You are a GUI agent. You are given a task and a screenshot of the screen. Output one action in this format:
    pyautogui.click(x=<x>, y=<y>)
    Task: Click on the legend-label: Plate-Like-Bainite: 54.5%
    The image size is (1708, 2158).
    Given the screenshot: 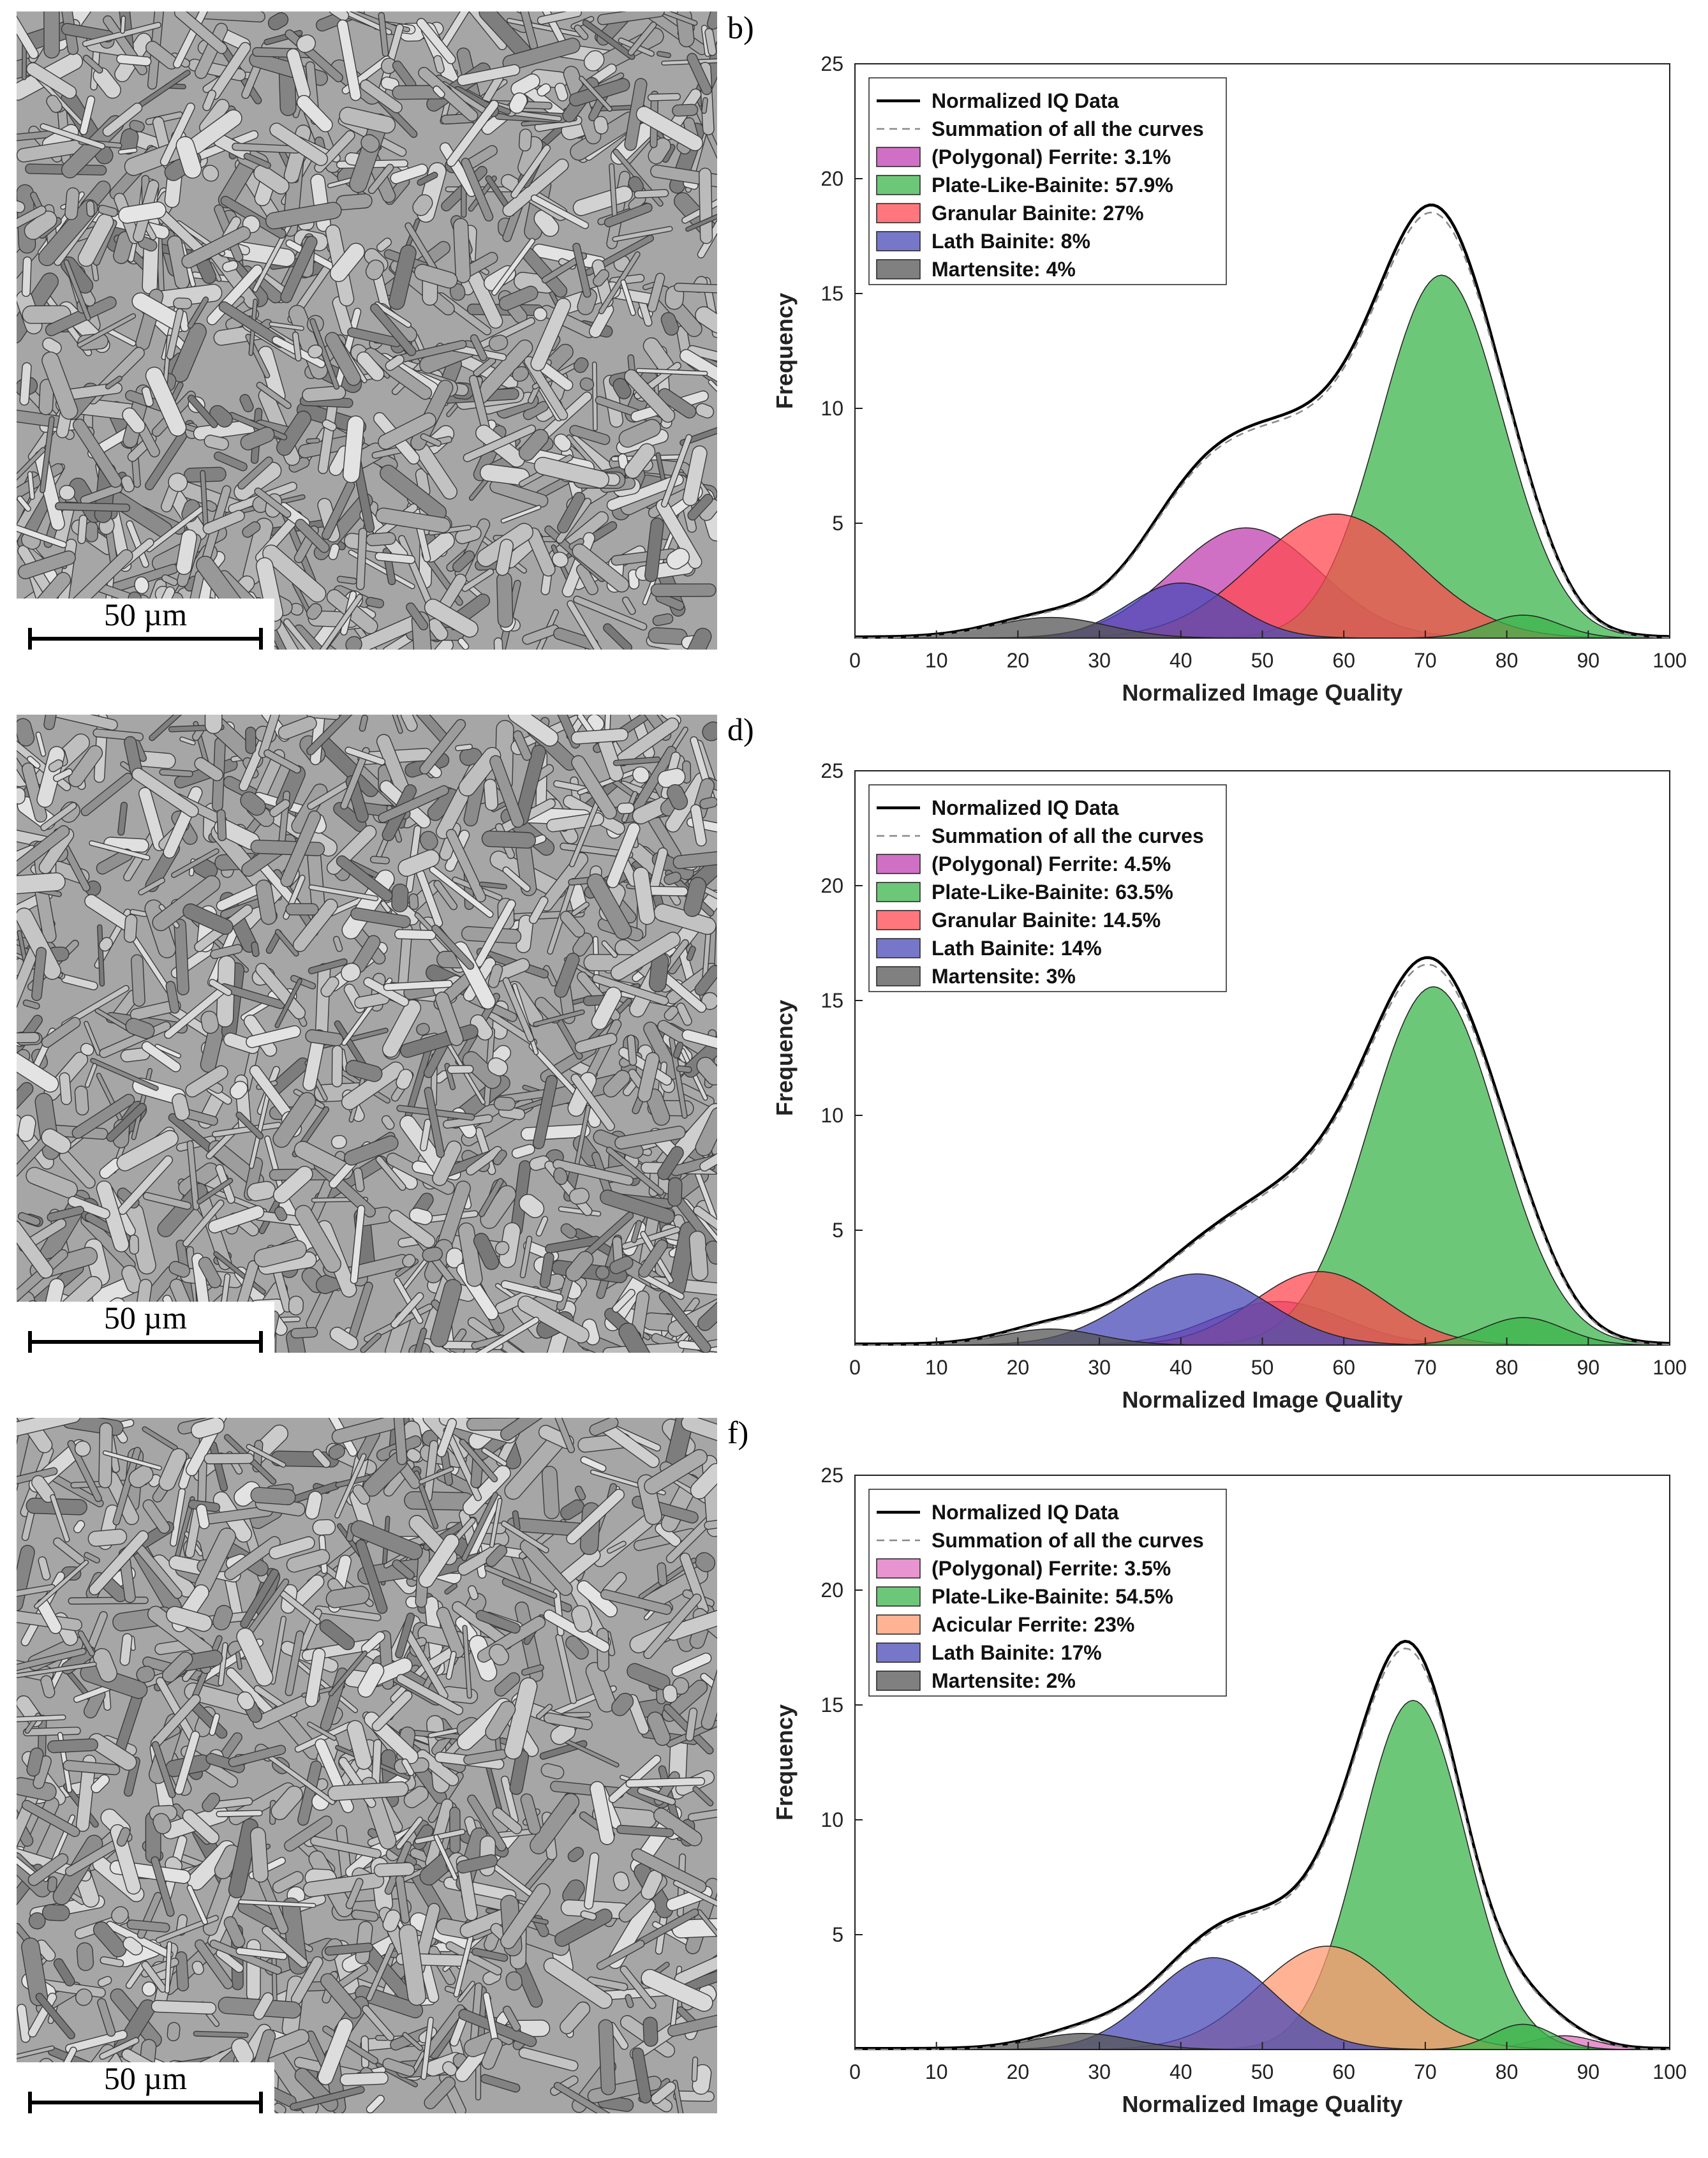 What is the action you would take?
    pyautogui.click(x=1052, y=1597)
    